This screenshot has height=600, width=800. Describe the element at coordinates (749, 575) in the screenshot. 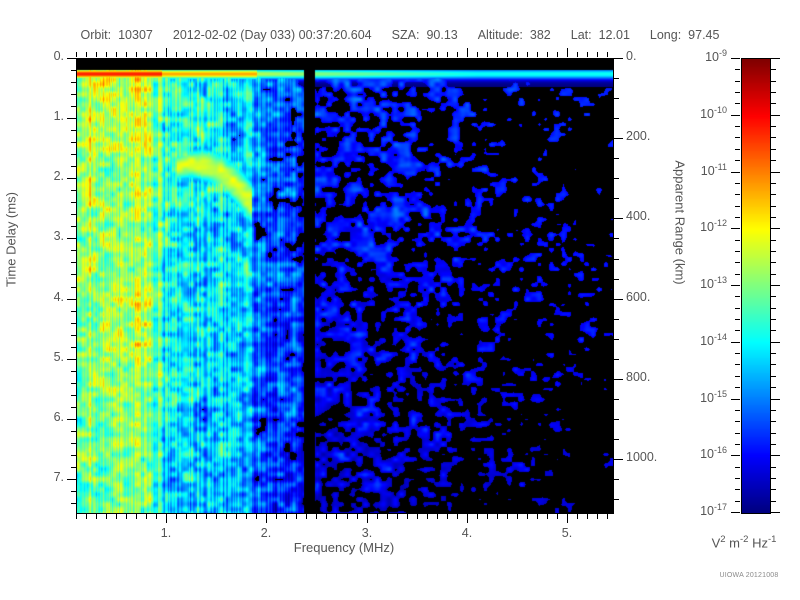

I see `credit-line: UIOWA 20121008` at that location.